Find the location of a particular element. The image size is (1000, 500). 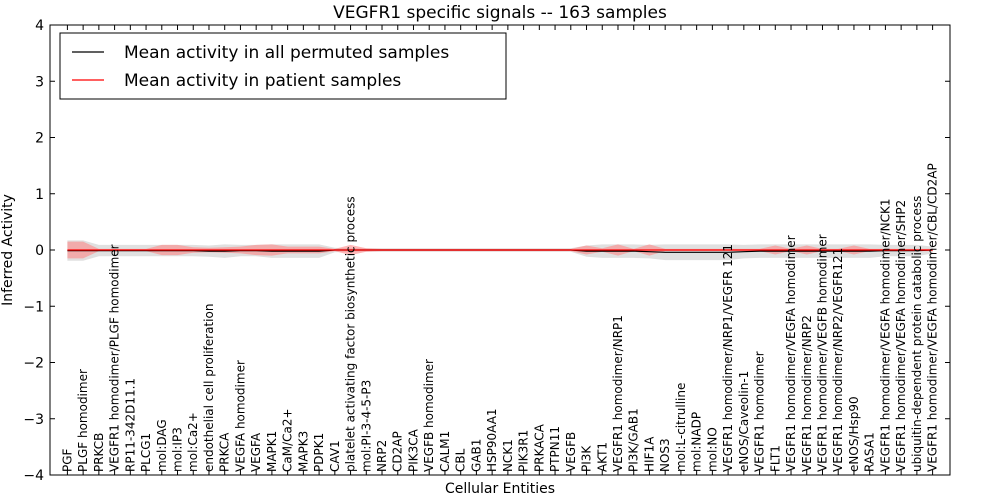

x-category-label: VEGFR1 homodimer/NRP1/VEGFR 121 is located at coordinates (728, 358).